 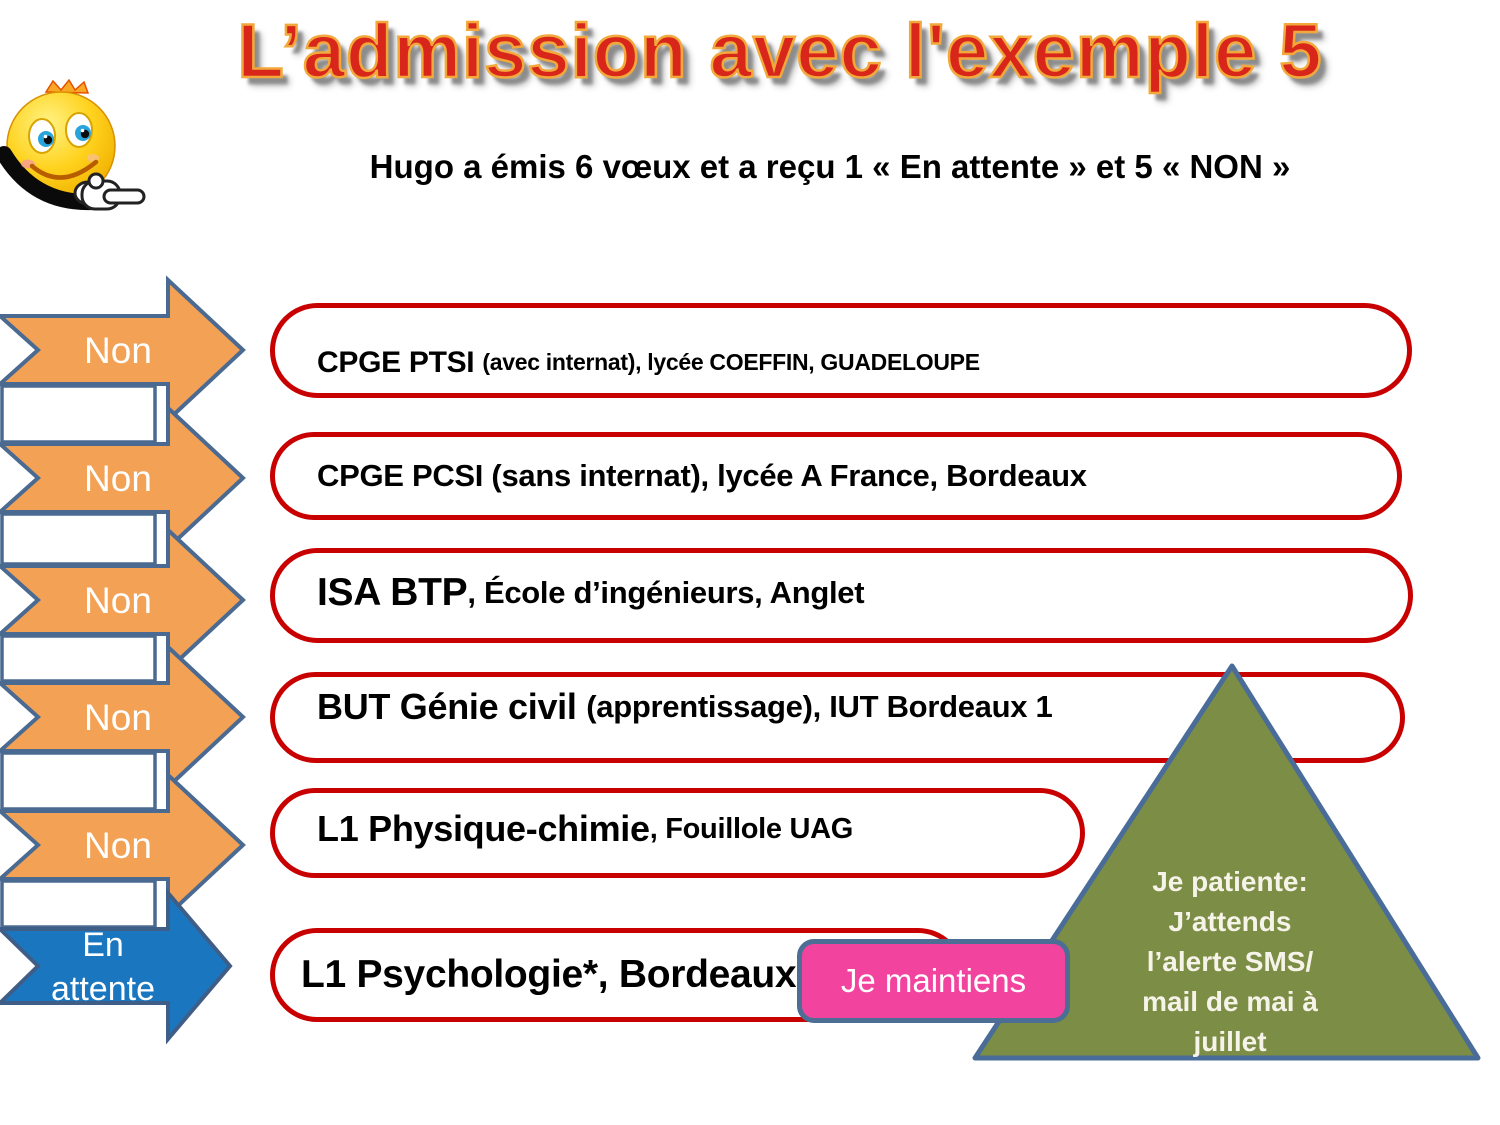 I want to click on wait-arrow-label-line1: En, so click(x=103, y=945).